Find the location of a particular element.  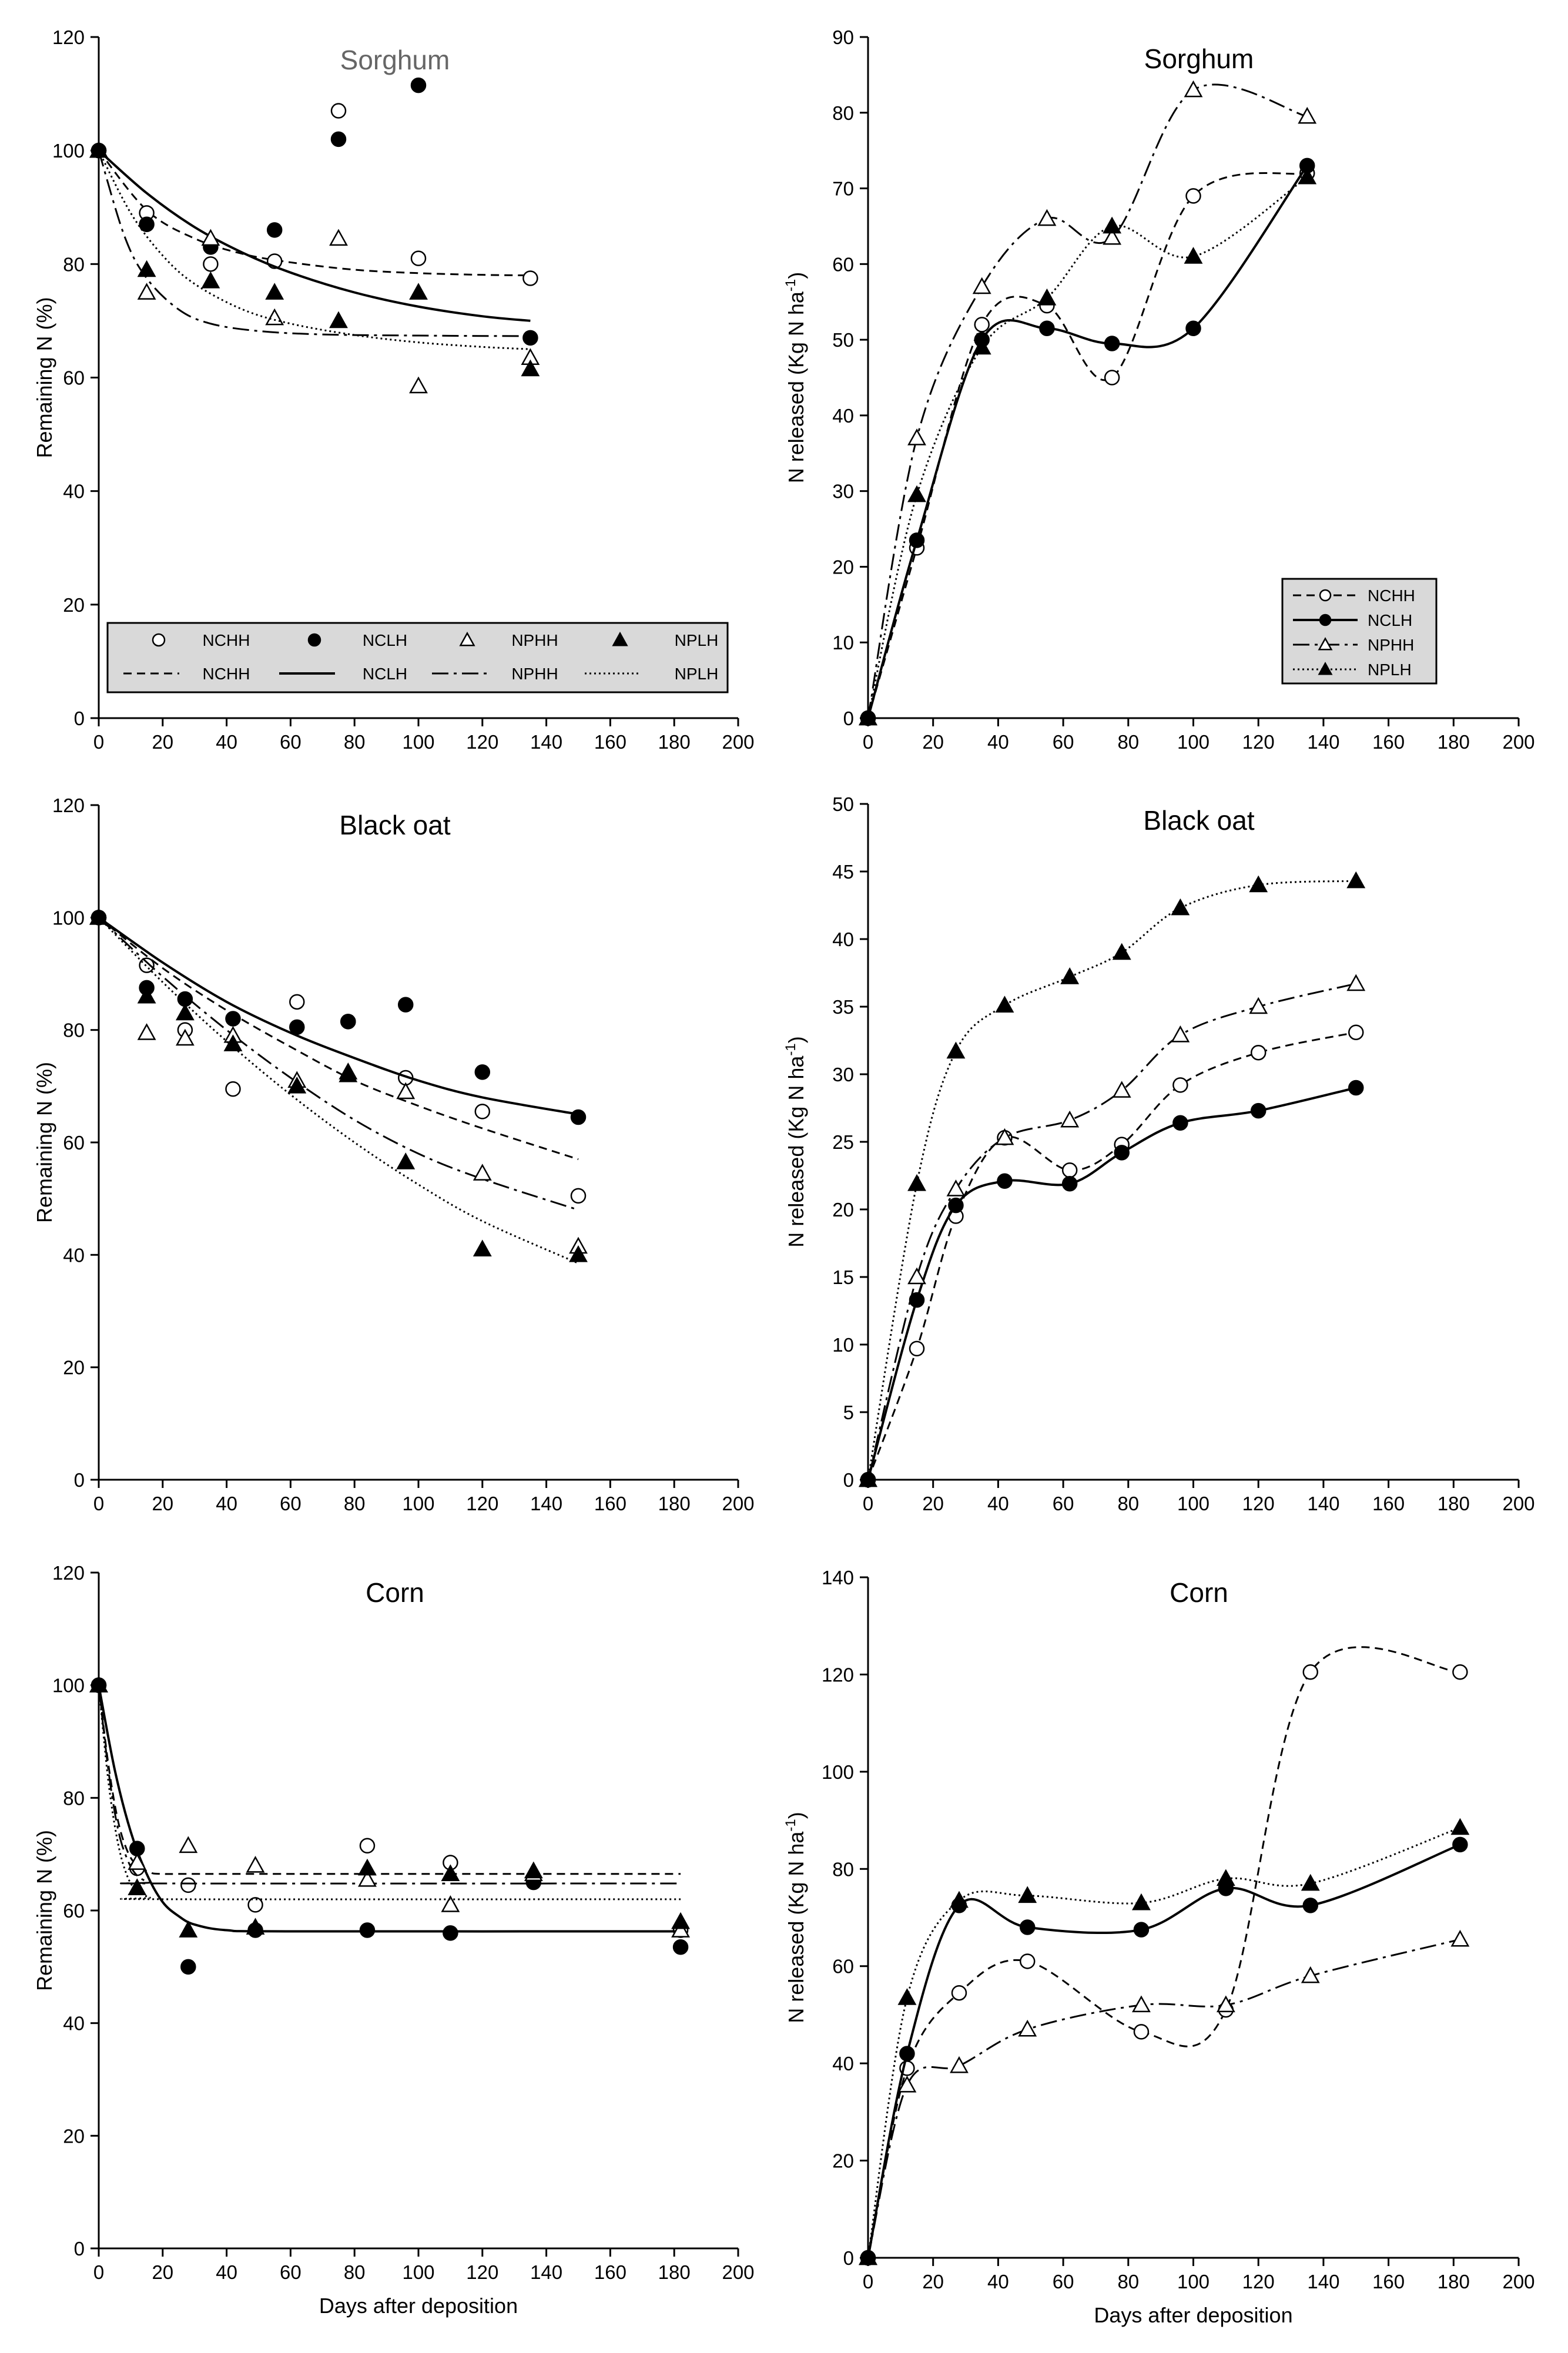

x-tick-label: 80 is located at coordinates (1128, 742).